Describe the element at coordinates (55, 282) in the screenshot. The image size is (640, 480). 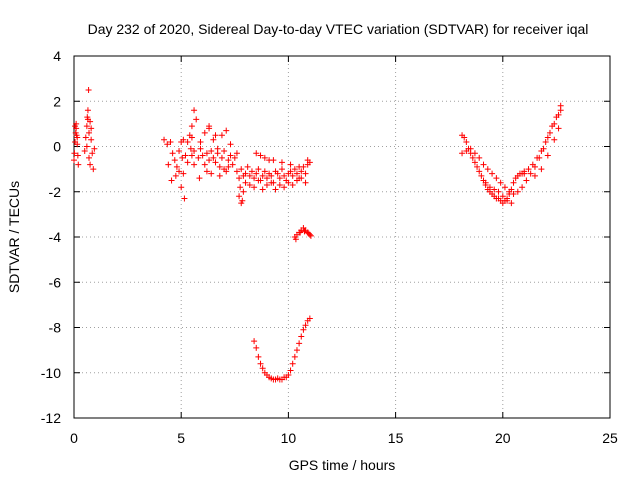
I see `y-tick-label: -6` at that location.